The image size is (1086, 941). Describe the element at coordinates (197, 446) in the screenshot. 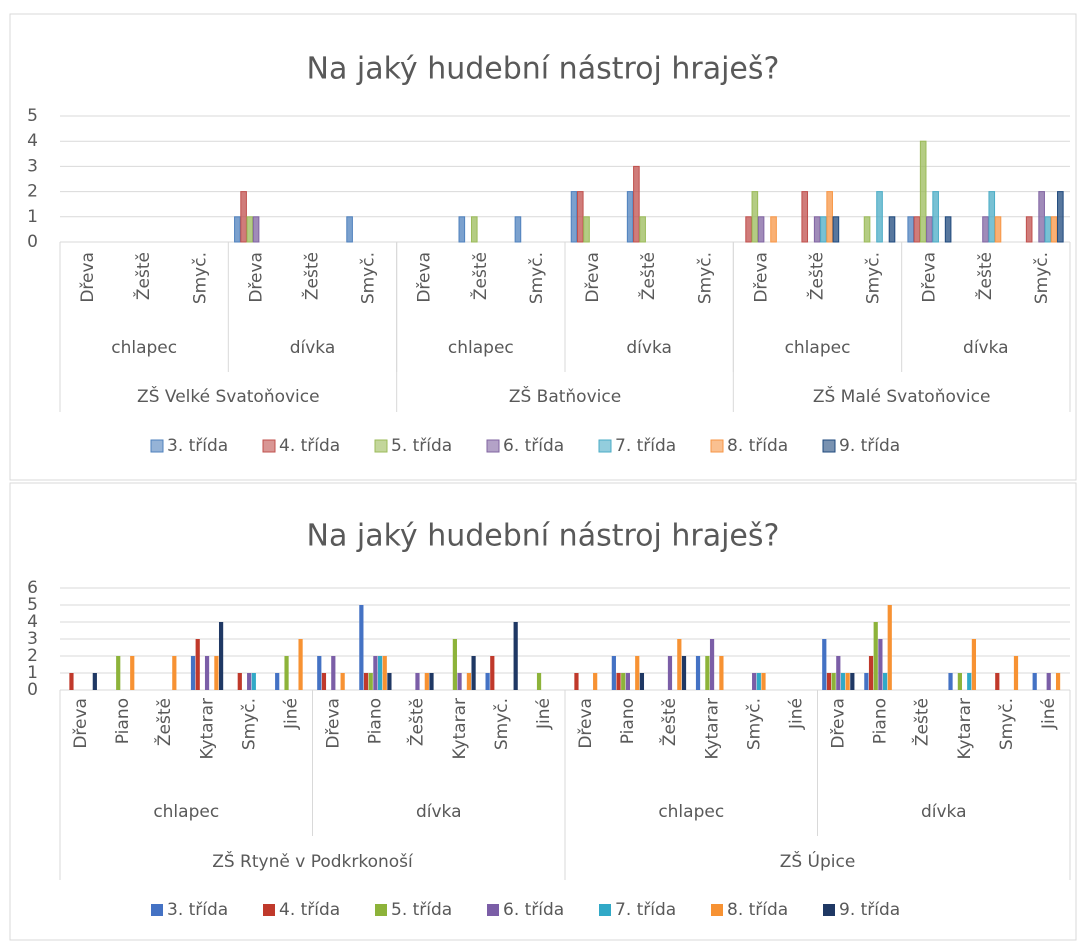

I see `legend-label: 3. třída` at that location.